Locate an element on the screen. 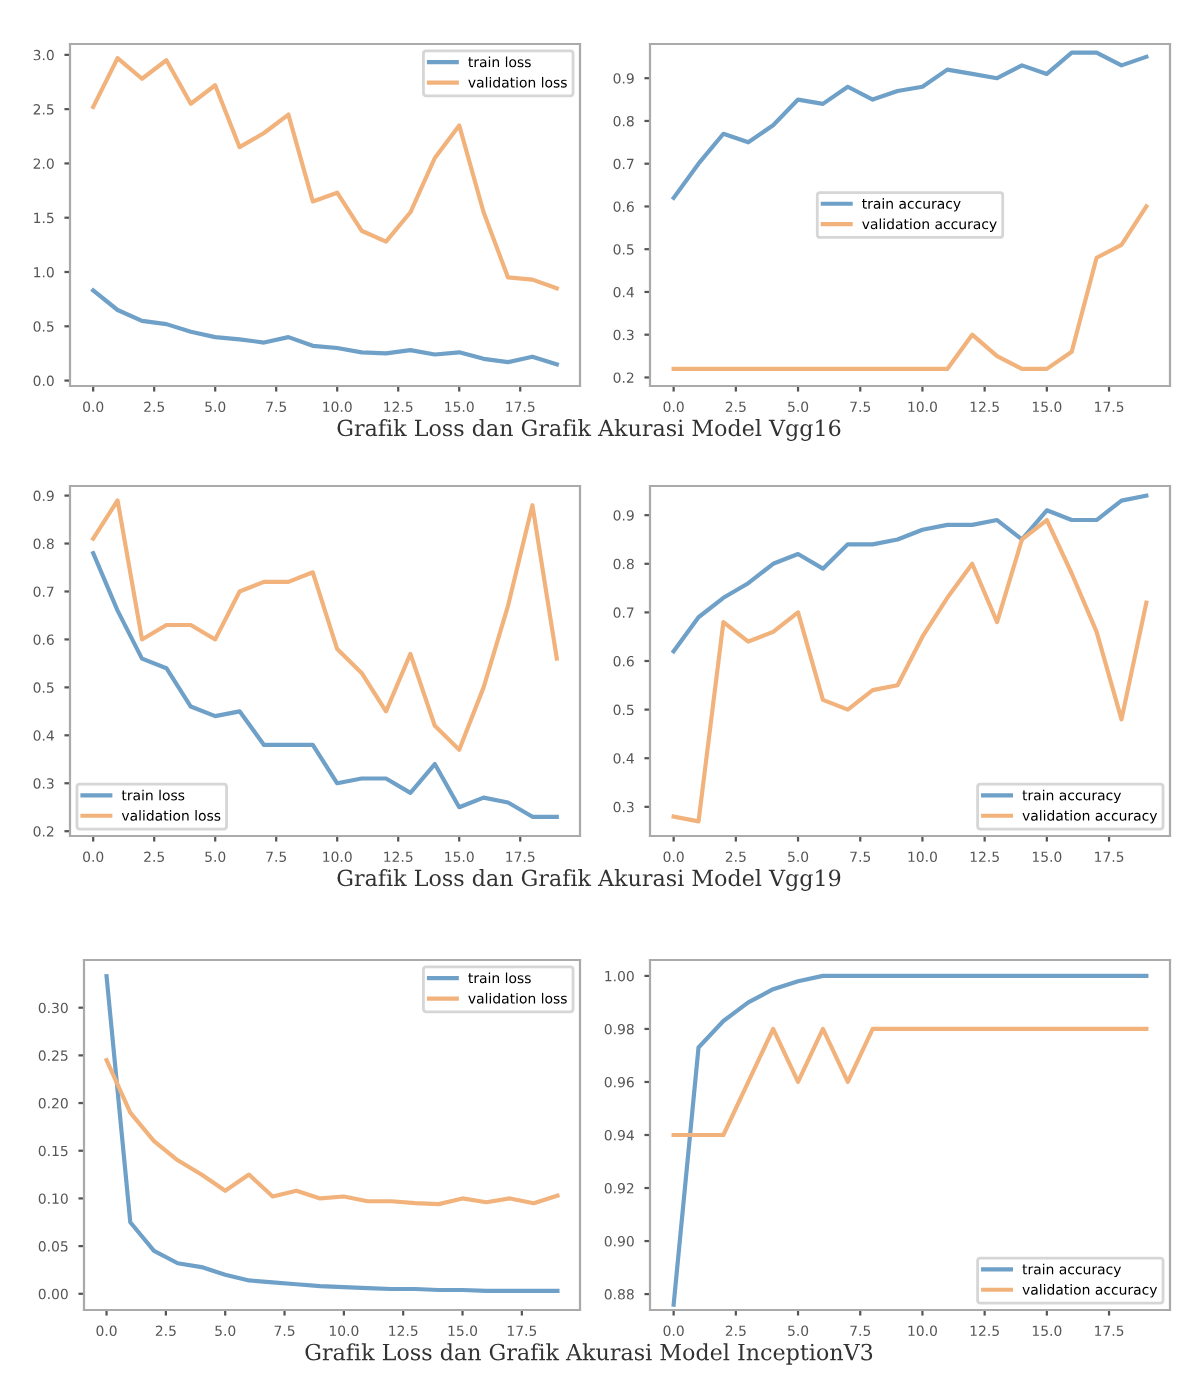 The image size is (1178, 1390). text: Grafik Loss dan Grafik Akurasi Model Vgg19 is located at coordinates (589, 880).